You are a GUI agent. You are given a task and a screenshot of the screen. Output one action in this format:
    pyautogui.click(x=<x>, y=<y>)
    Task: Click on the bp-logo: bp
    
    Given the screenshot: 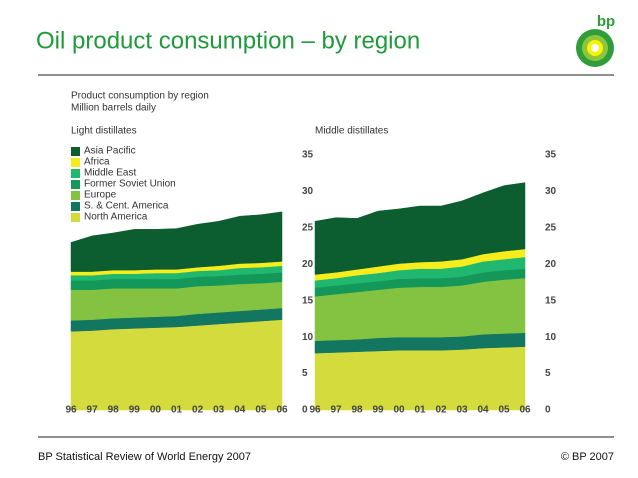 What is the action you would take?
    pyautogui.click(x=595, y=40)
    